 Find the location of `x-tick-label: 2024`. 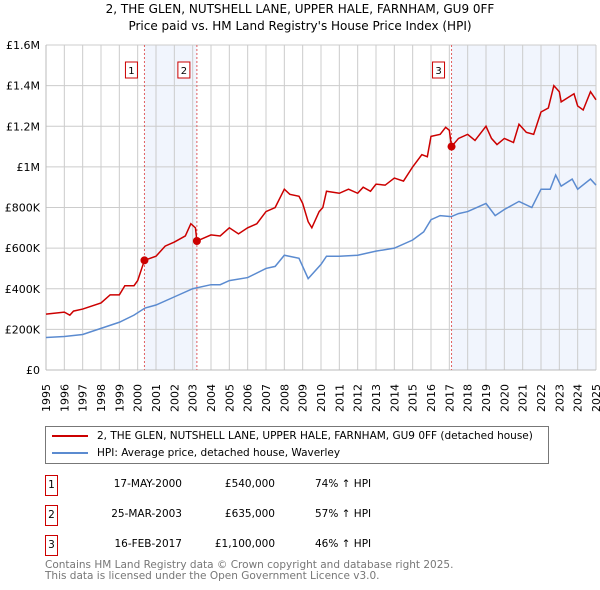

x-tick-label: 2024 is located at coordinates (578, 398).